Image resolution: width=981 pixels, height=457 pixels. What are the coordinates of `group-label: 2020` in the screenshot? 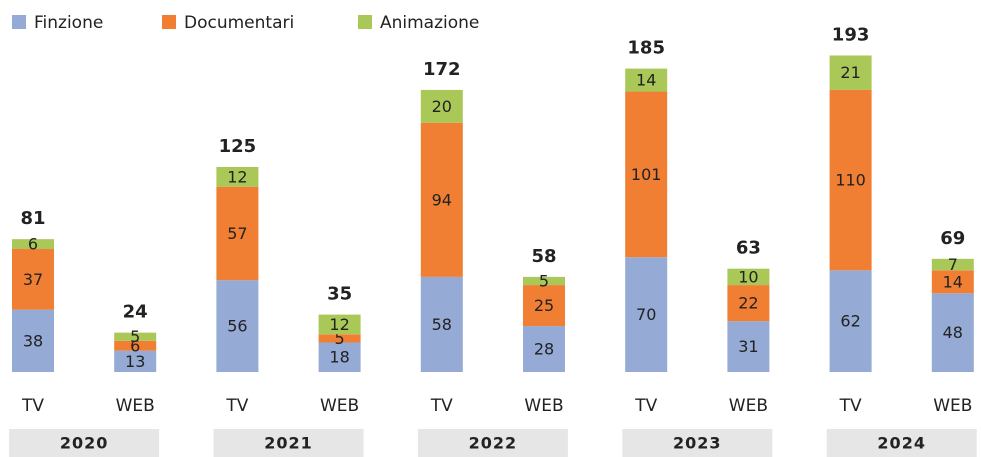 It's located at (84, 443).